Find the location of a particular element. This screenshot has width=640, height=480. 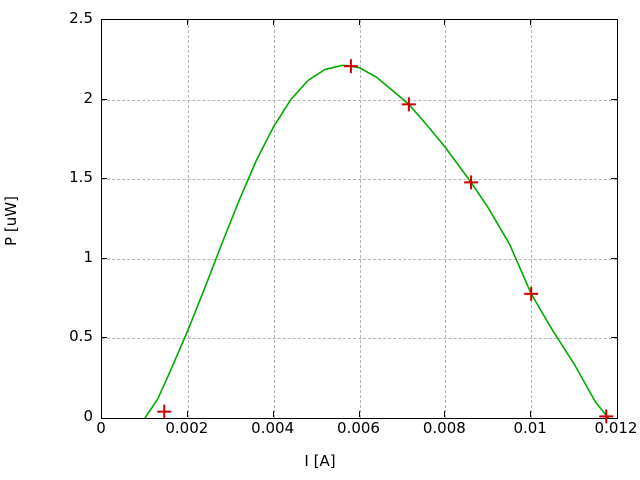

y-tick-label: 0 is located at coordinates (88, 416).